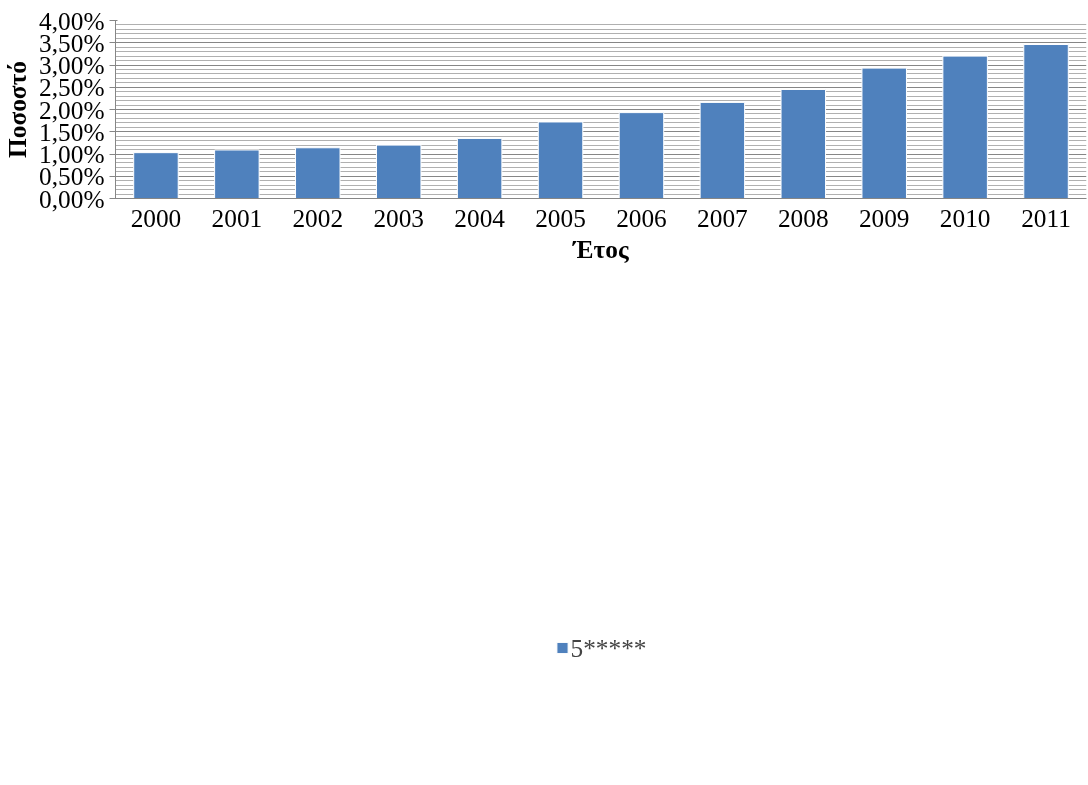 This screenshot has width=1088, height=785. Describe the element at coordinates (965, 217) in the screenshot. I see `x-tick-label: 2010` at that location.